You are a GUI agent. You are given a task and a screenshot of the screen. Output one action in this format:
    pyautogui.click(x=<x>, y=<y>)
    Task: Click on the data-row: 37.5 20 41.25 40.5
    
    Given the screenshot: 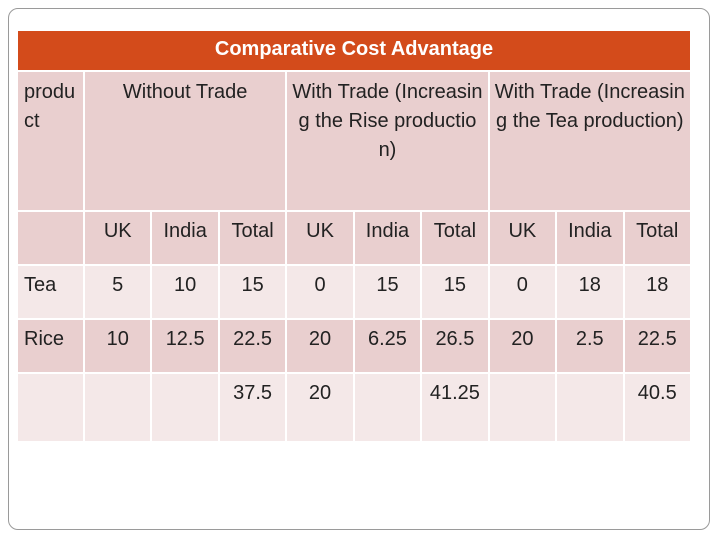 What is the action you would take?
    pyautogui.click(x=354, y=407)
    